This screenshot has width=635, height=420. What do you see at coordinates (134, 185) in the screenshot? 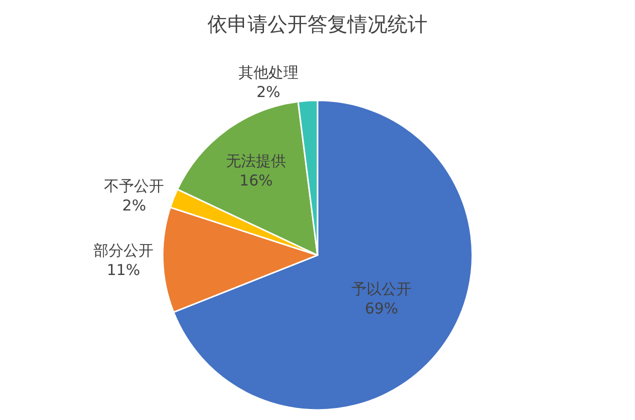
I see `slice-label: 不予公开` at bounding box center [134, 185].